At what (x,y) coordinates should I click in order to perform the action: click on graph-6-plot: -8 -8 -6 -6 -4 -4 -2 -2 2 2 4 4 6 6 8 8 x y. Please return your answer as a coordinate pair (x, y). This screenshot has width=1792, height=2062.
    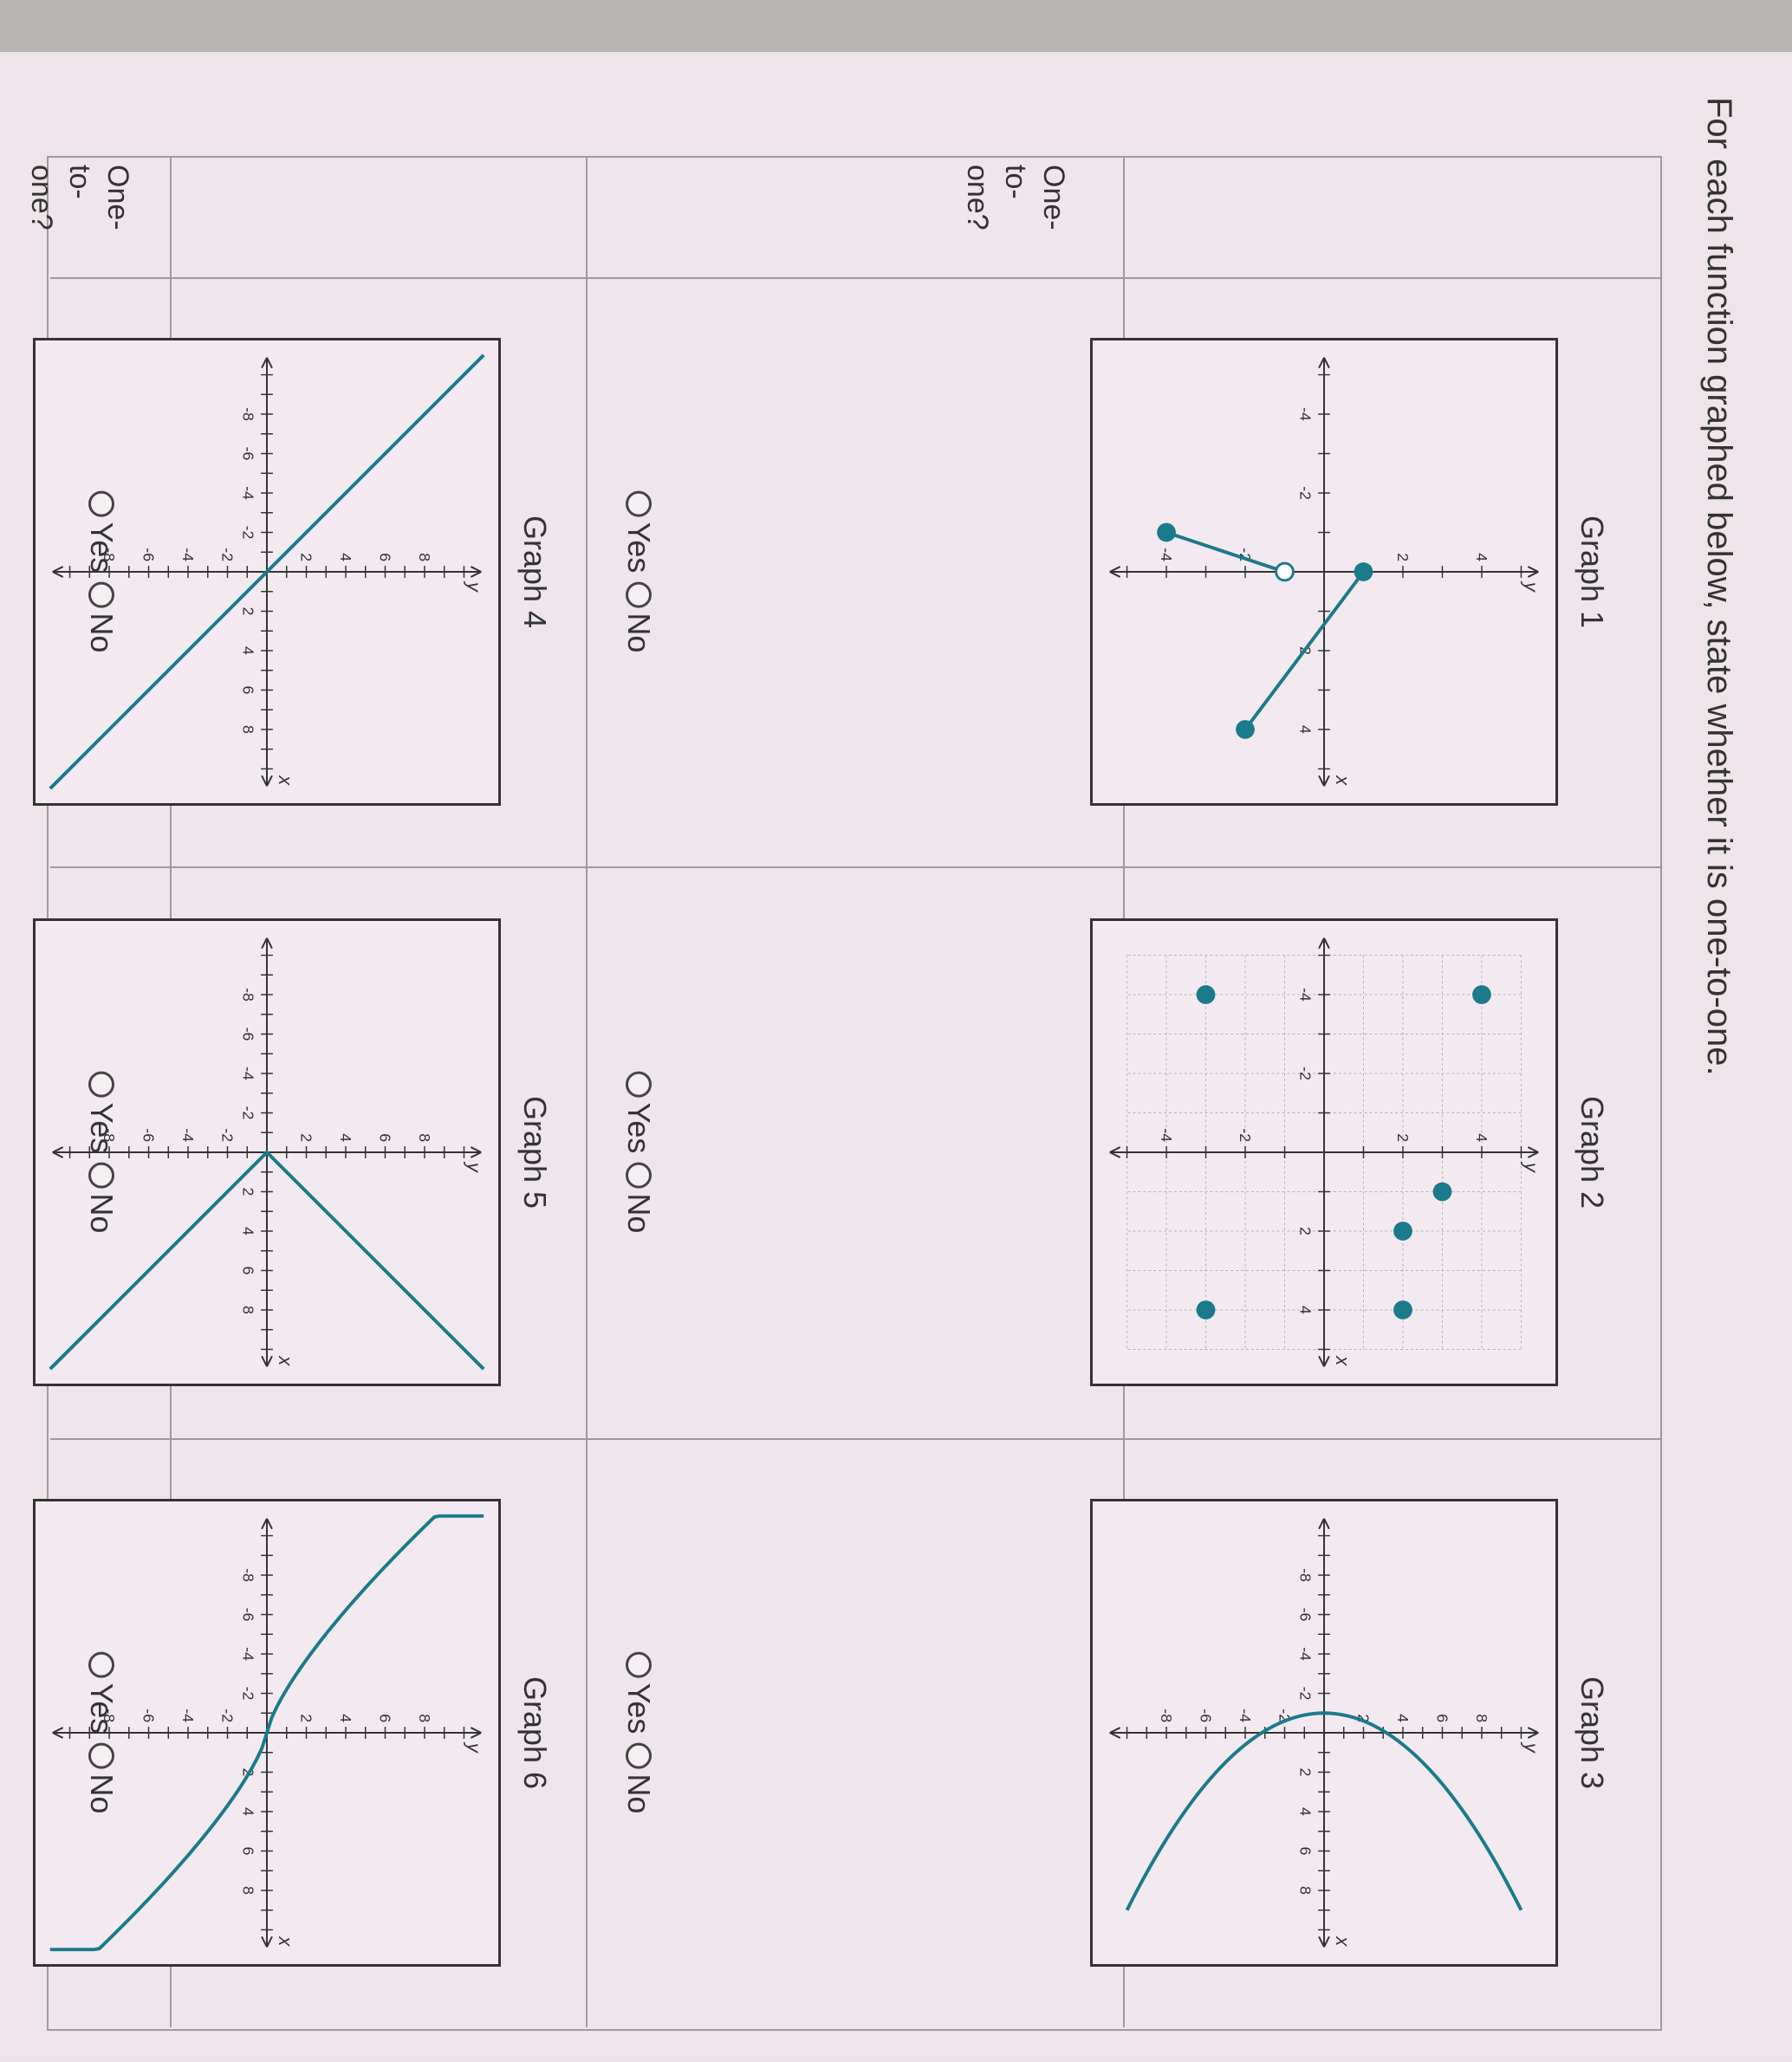
    Looking at the image, I should click on (267, 1733).